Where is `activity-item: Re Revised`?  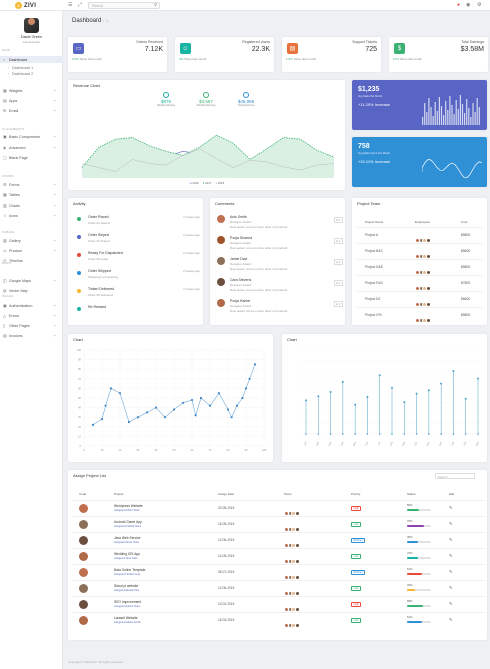
activity-item: Re Revised is located at coordinates (138, 311).